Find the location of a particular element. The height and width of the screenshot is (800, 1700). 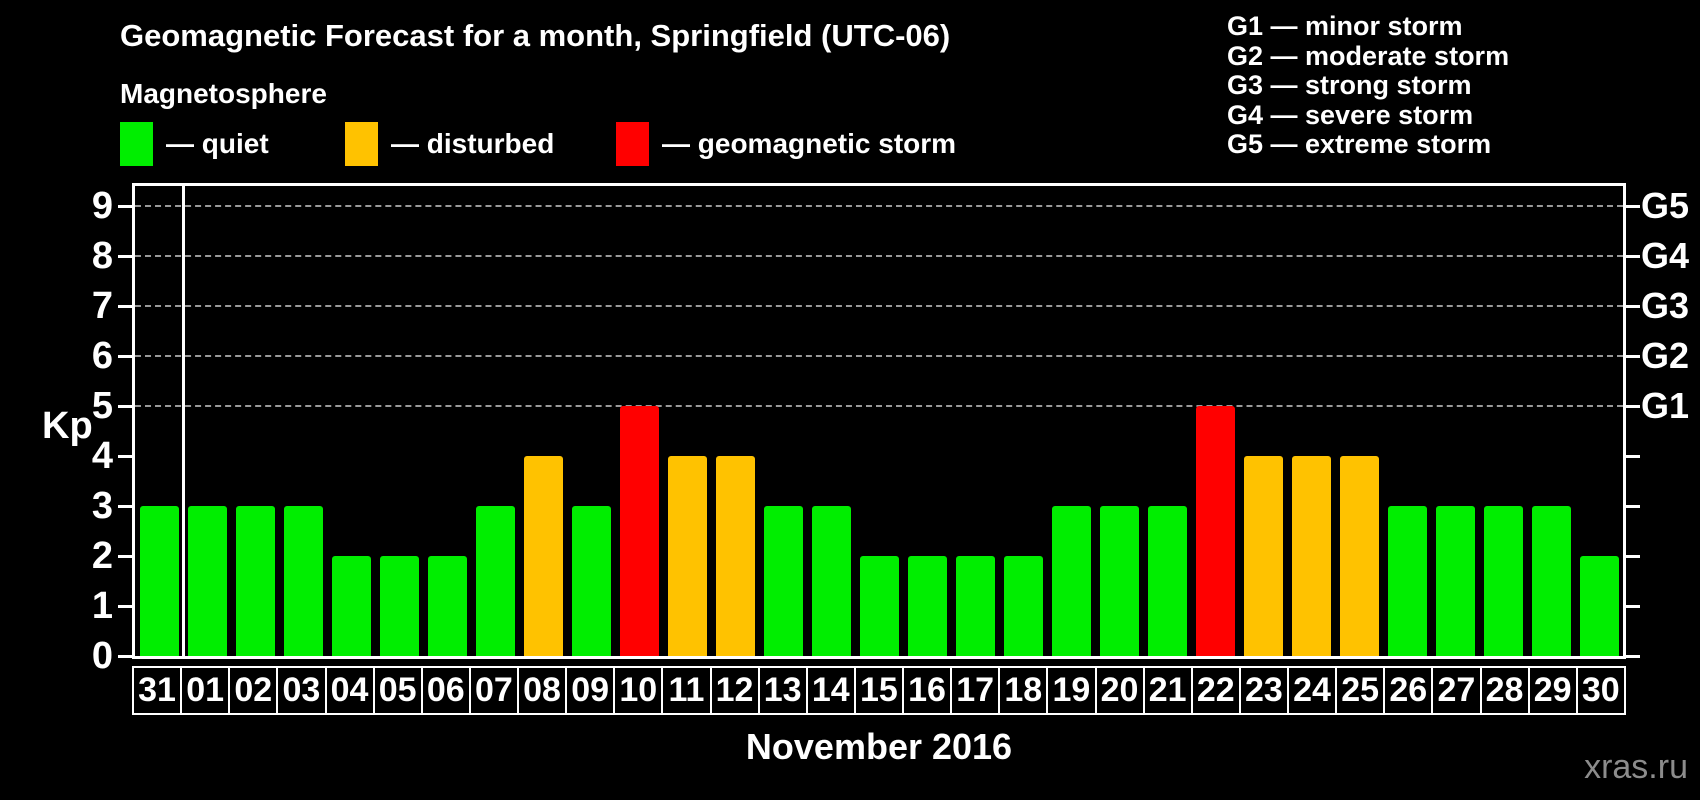

left-tick-kp8 is located at coordinates (125, 256).